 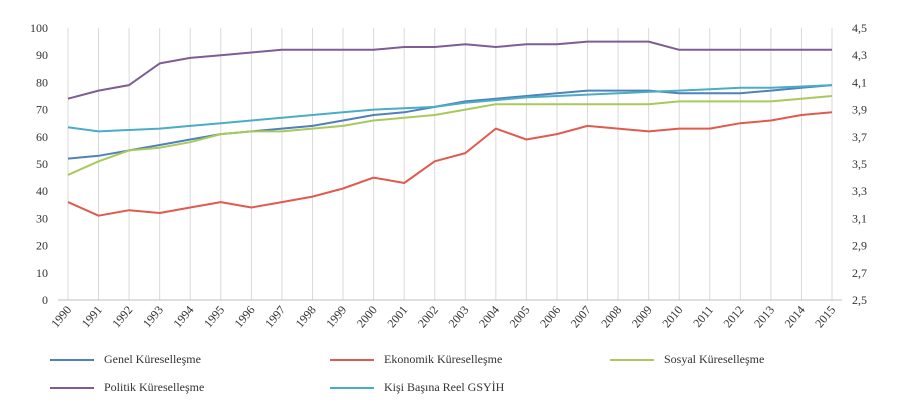 I want to click on legend-label: Genel Küreselleşme, so click(x=152, y=359).